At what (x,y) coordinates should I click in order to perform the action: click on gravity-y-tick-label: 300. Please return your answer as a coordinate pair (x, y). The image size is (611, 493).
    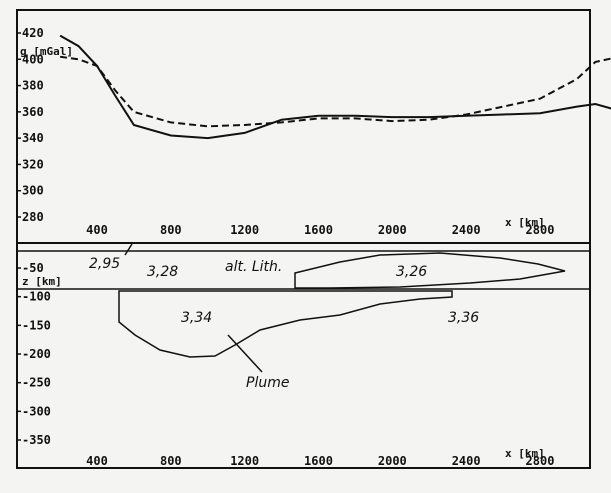
    Looking at the image, I should click on (33, 191).